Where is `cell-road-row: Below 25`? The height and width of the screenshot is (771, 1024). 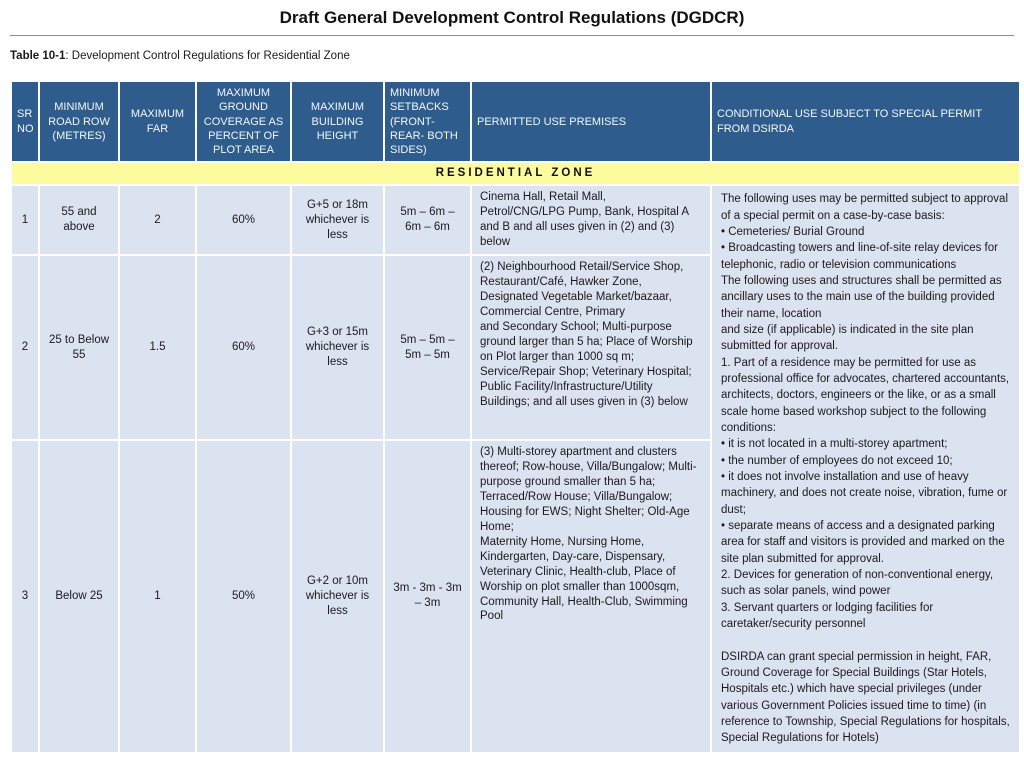 cell-road-row: Below 25 is located at coordinates (79, 596).